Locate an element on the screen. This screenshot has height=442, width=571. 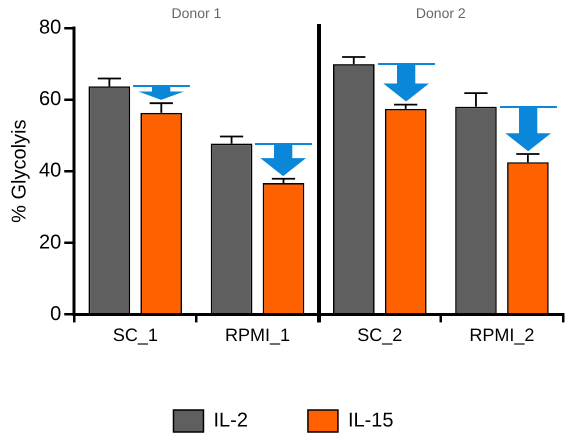
legend-label: IL-15 is located at coordinates (371, 421).